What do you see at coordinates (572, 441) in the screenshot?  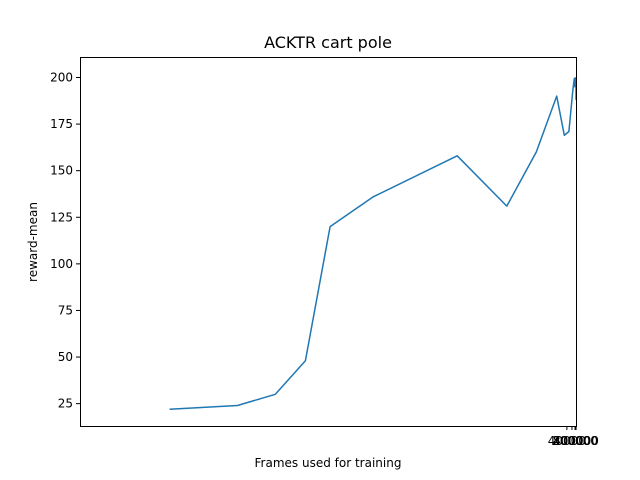 I see `x-tick-label-1: 80000` at bounding box center [572, 441].